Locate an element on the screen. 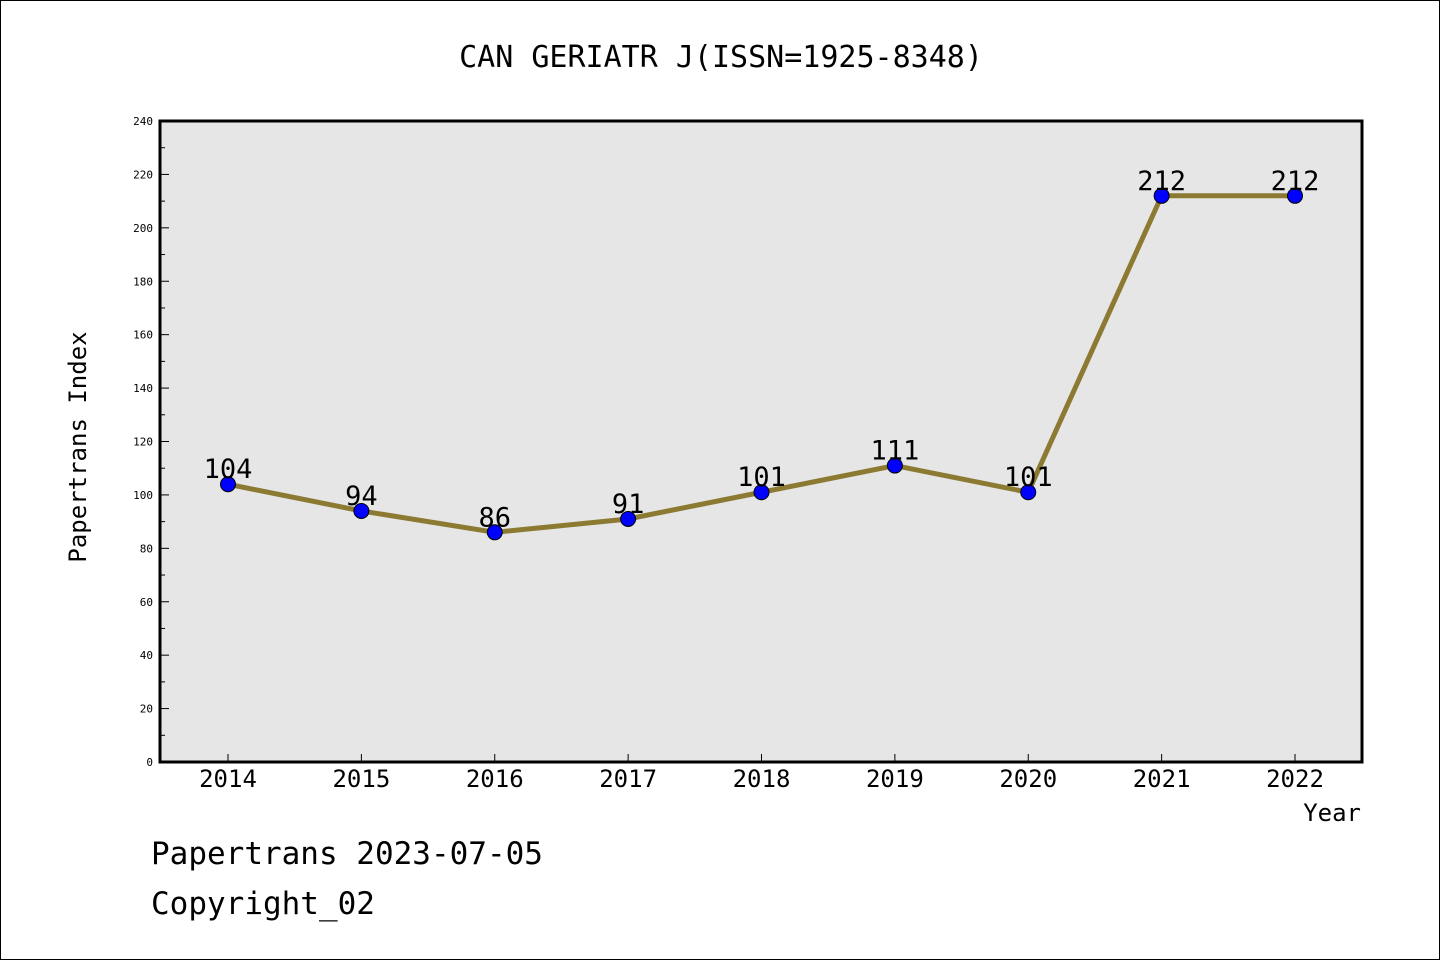 This screenshot has width=1440, height=961. footer-copyright: Copyright_02 is located at coordinates (263, 904).